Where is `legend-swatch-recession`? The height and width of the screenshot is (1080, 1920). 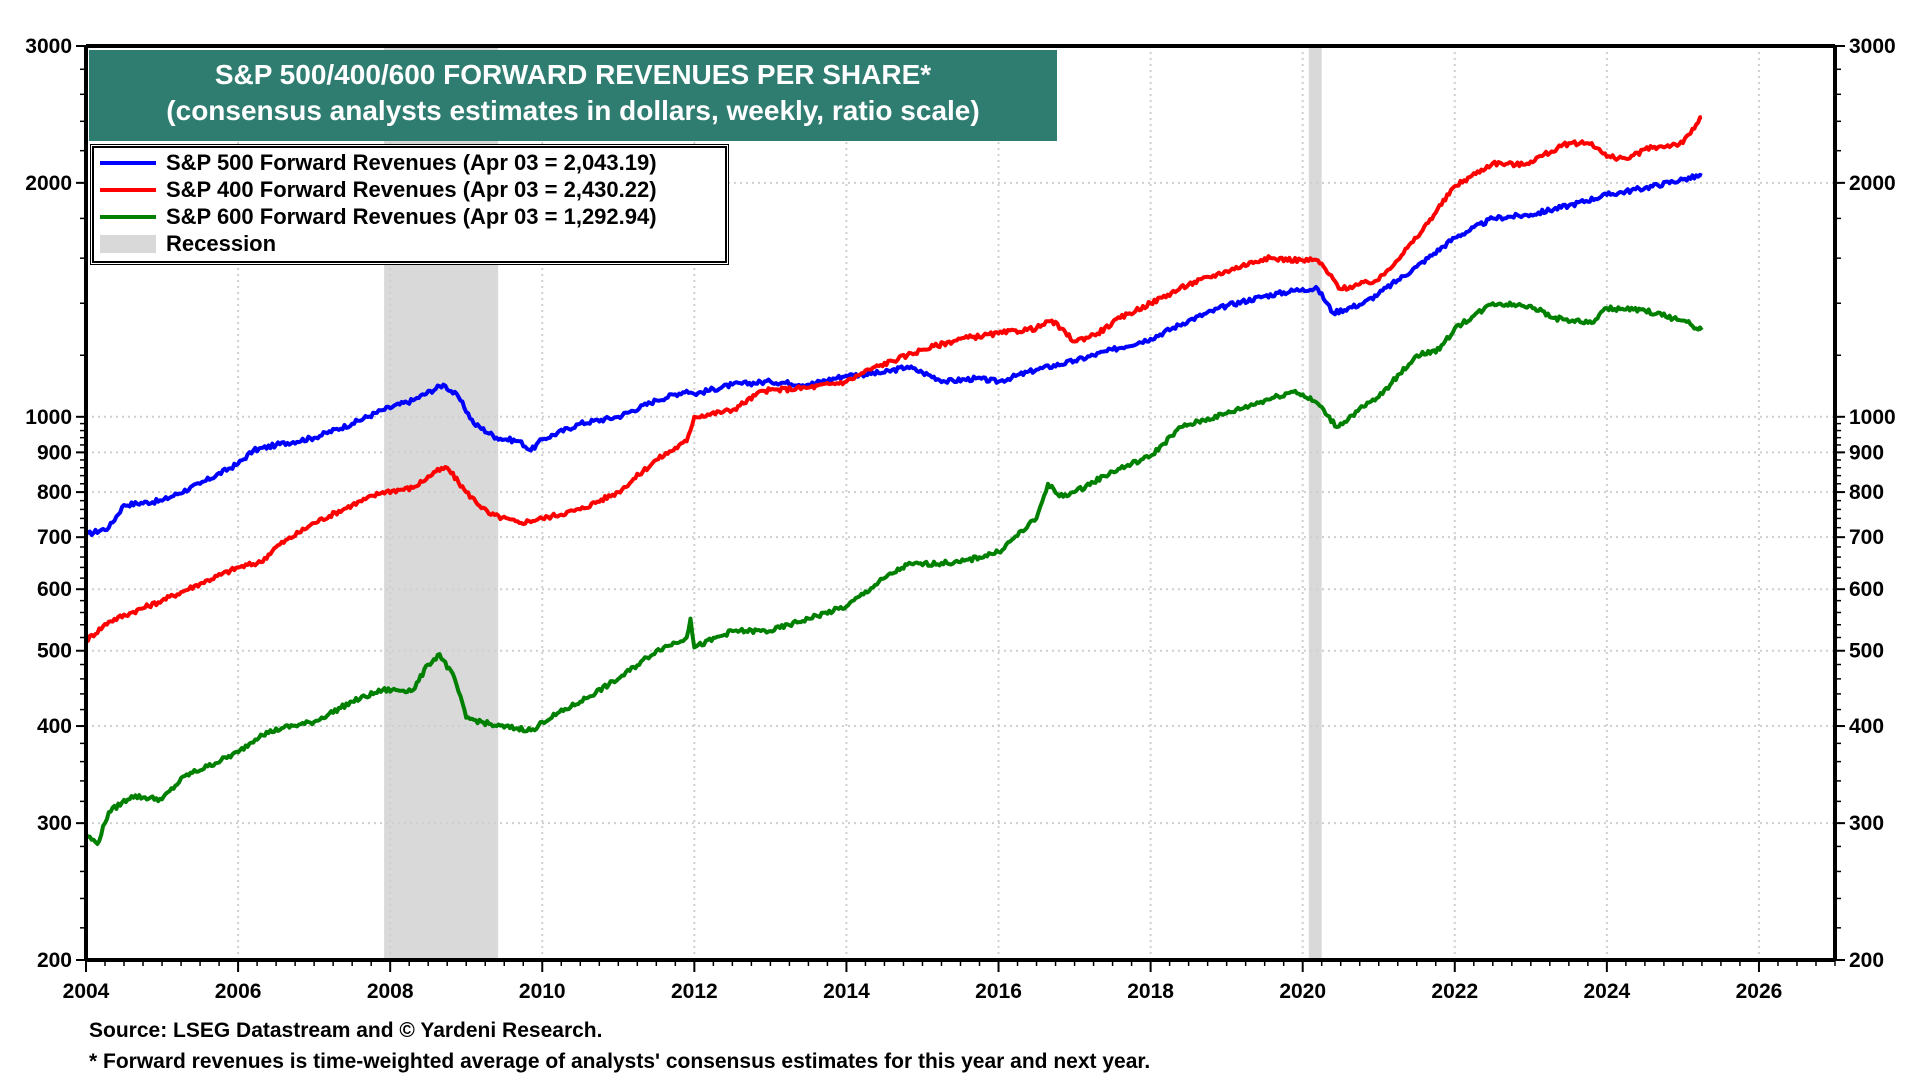
legend-swatch-recession is located at coordinates (128, 244).